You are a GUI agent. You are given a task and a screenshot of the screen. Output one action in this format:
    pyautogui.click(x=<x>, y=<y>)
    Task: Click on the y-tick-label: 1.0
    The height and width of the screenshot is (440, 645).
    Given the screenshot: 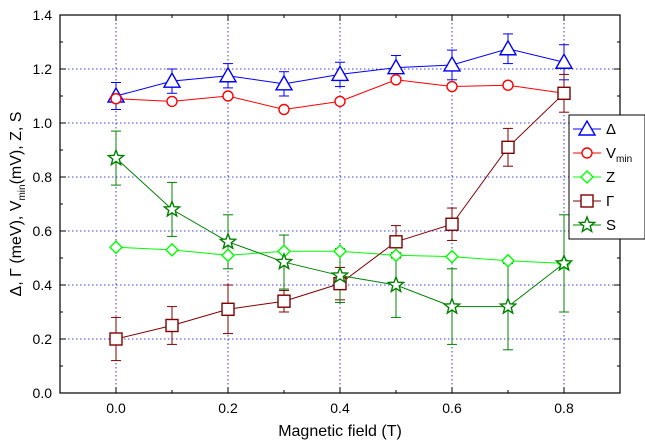 What is the action you would take?
    pyautogui.click(x=43, y=123)
    